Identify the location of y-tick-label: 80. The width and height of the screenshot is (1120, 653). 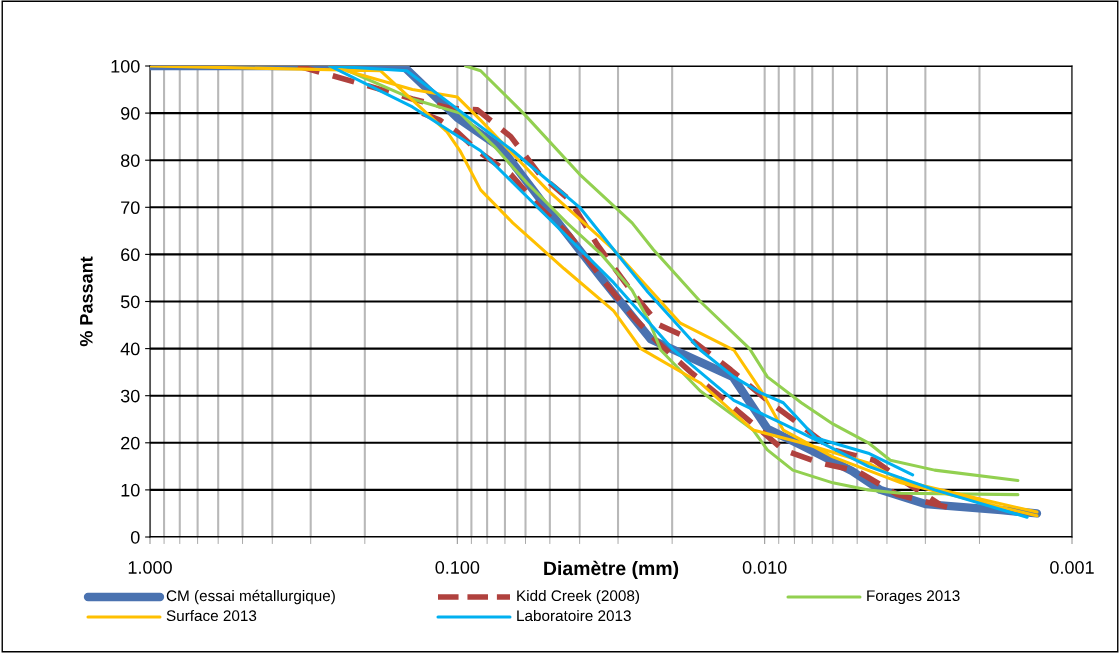
(130, 160).